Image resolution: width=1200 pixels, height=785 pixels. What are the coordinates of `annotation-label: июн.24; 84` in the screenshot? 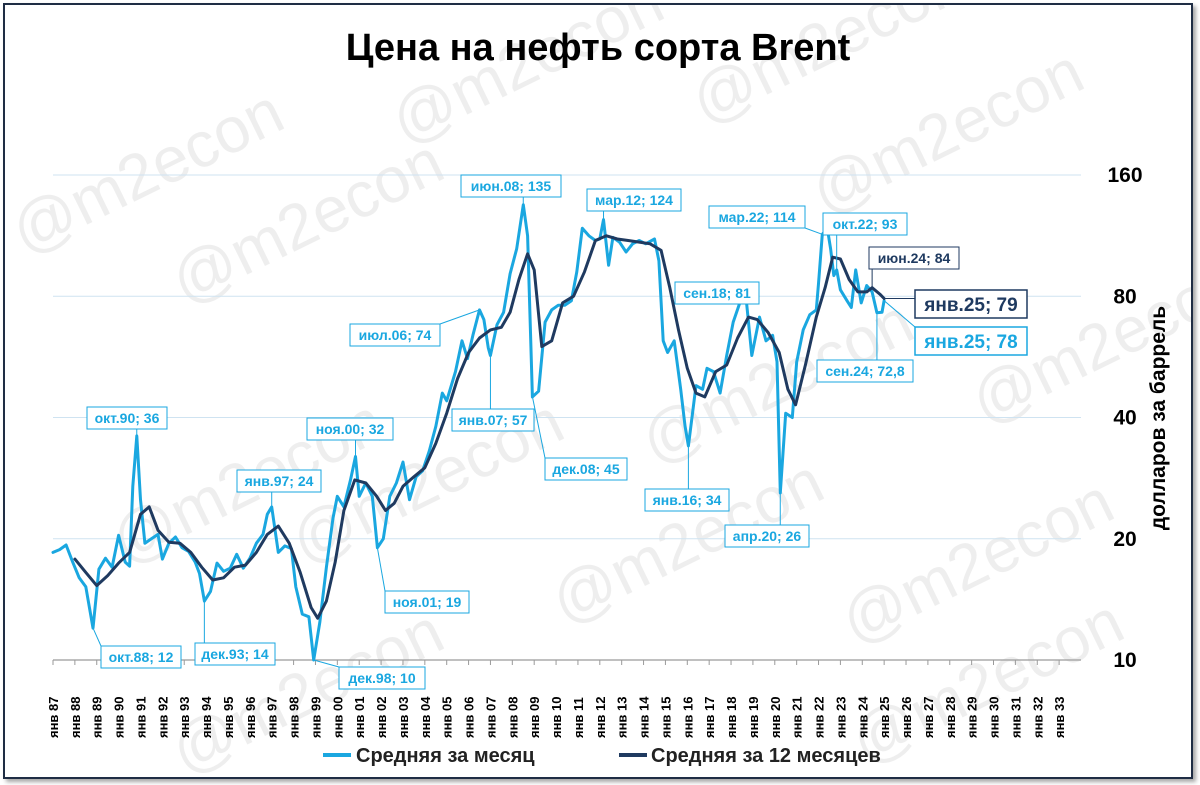 It's located at (914, 258).